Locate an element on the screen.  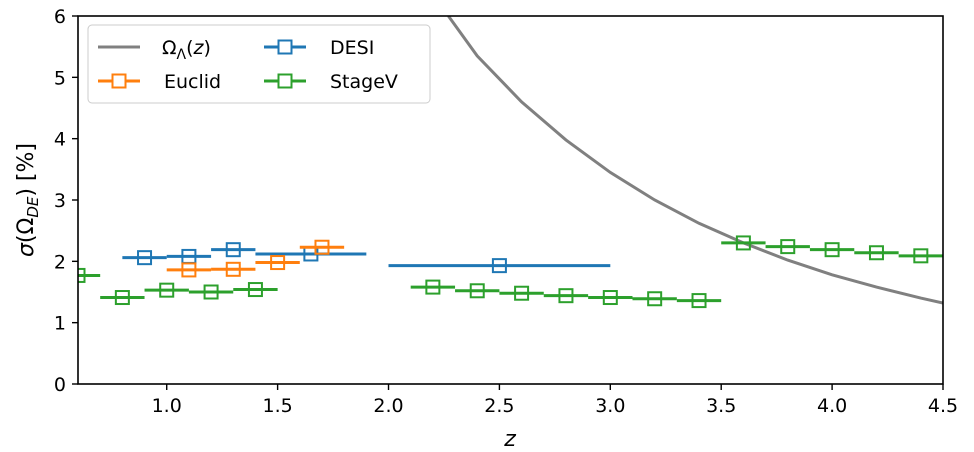
x-tick-label: 2.0 is located at coordinates (388, 406).